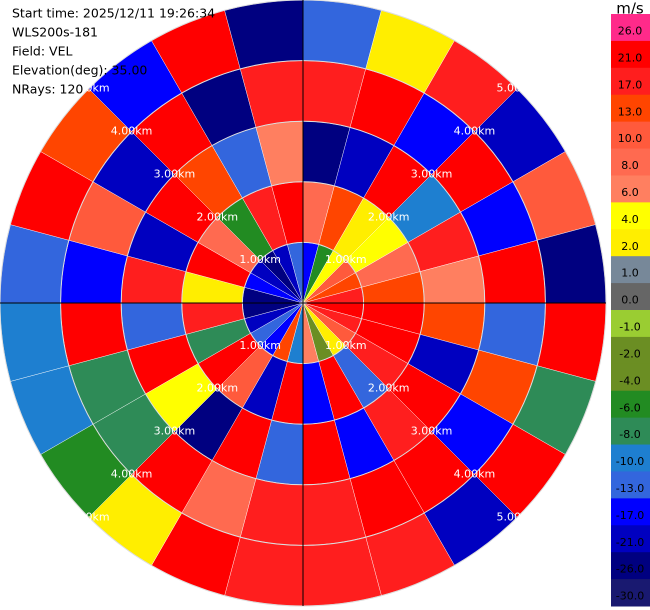  What do you see at coordinates (79, 70) in the screenshot?
I see `header-text: Elevation(deg): 35.00` at bounding box center [79, 70].